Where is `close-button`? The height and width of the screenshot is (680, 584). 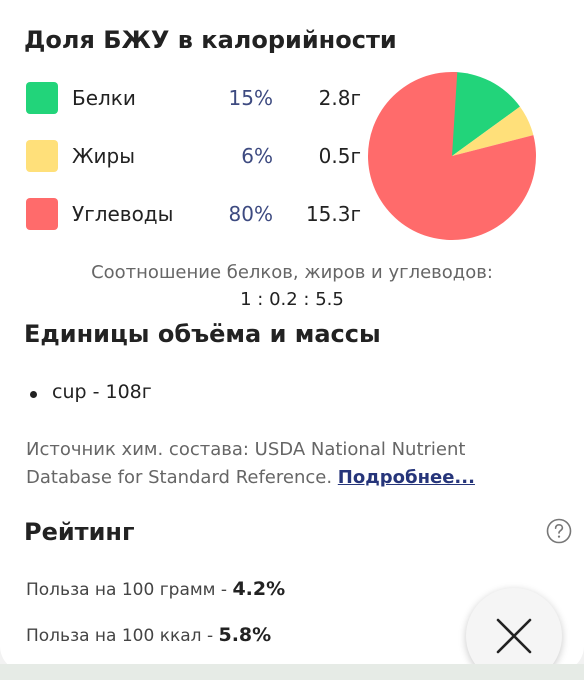
close-button is located at coordinates (514, 630).